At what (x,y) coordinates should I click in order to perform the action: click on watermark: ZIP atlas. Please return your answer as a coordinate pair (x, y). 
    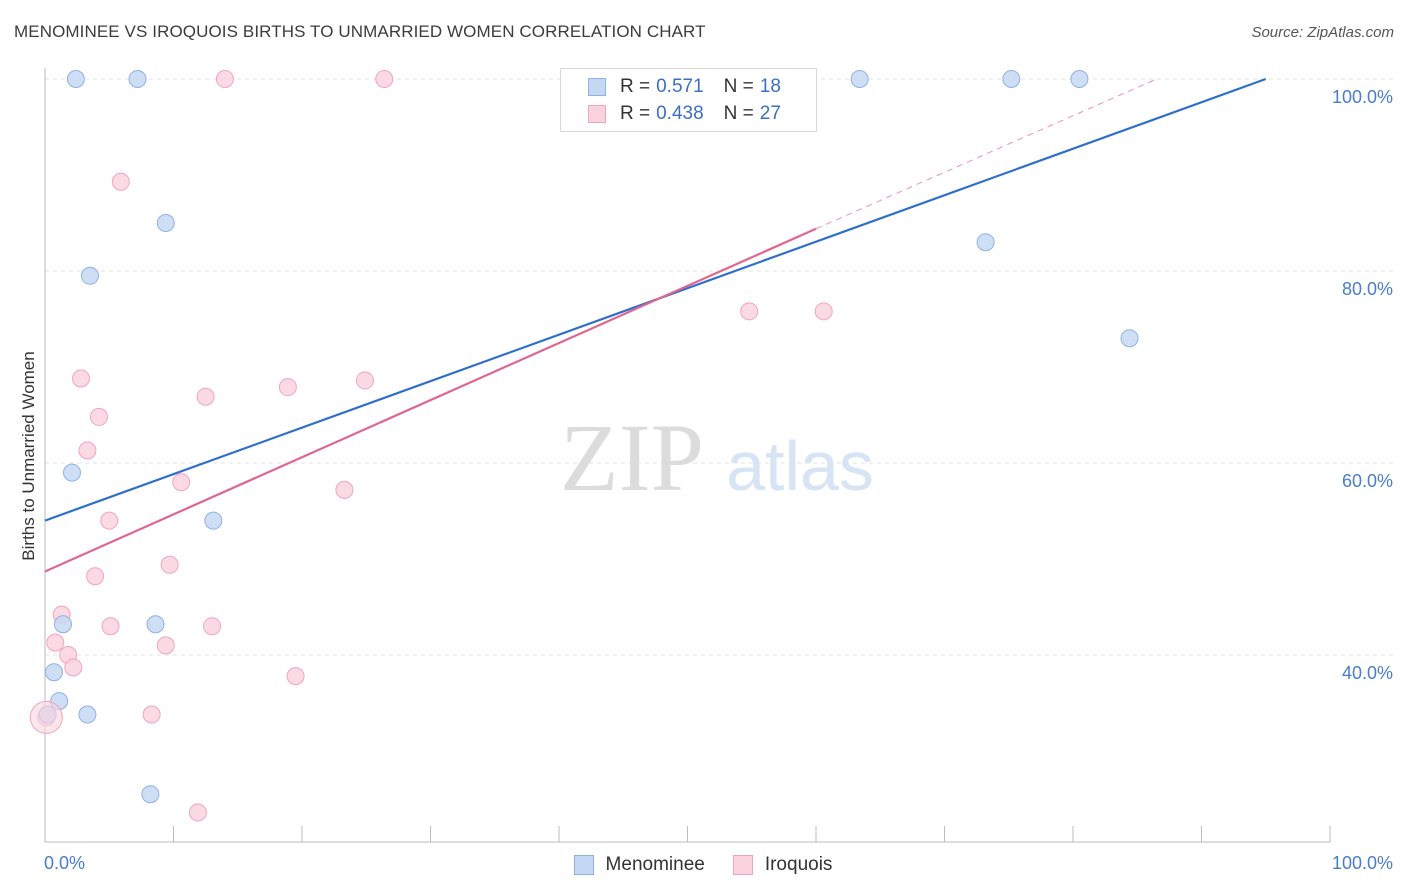
    Looking at the image, I should click on (717, 457).